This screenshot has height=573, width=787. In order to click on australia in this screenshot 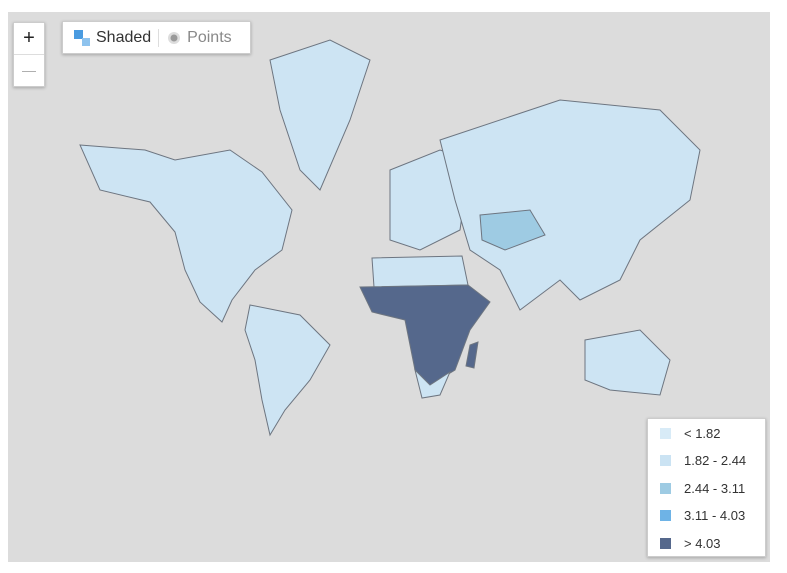, I will do `click(627, 362)`.